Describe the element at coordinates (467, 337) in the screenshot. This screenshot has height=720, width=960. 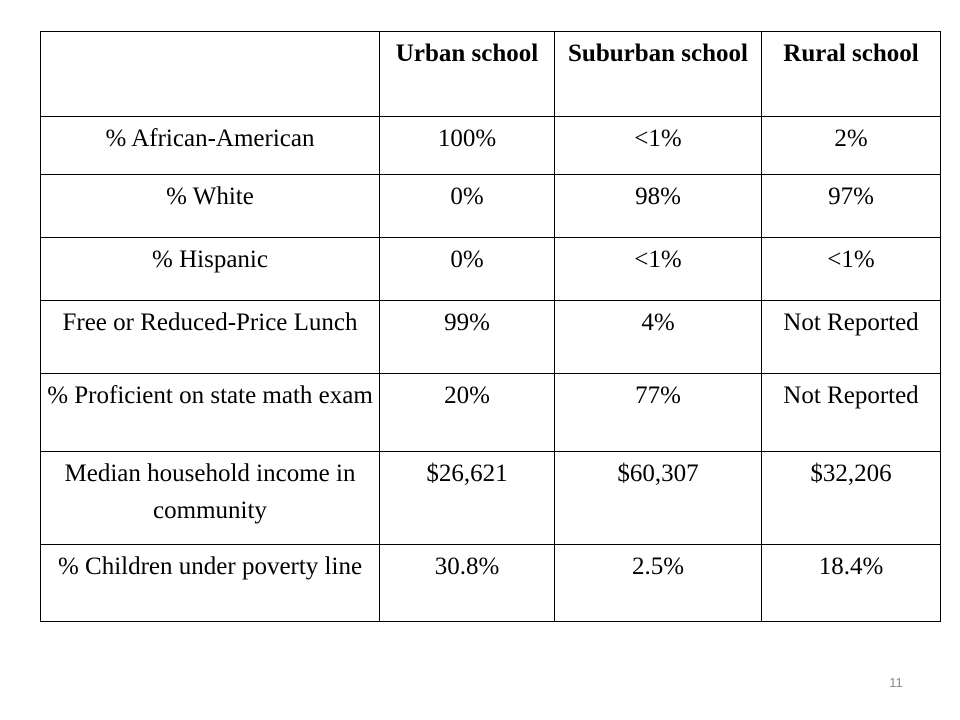
I see `urban-value: 99%` at that location.